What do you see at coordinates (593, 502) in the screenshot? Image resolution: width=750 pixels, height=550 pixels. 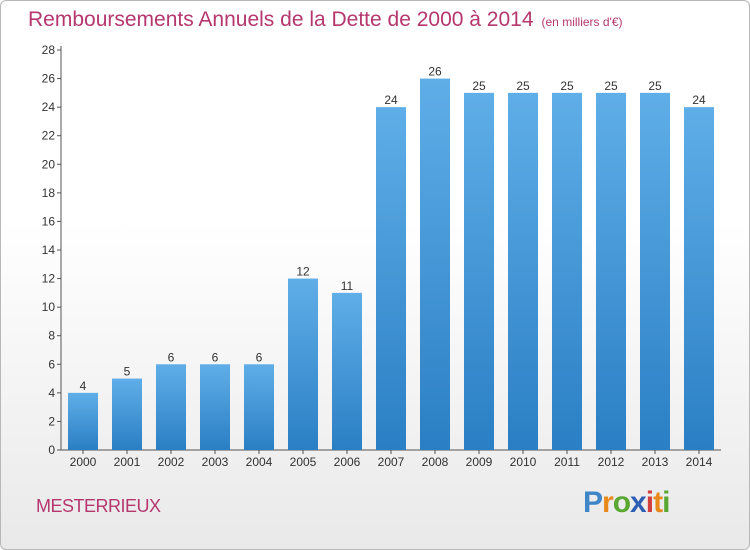 I see `logo-letter: P` at bounding box center [593, 502].